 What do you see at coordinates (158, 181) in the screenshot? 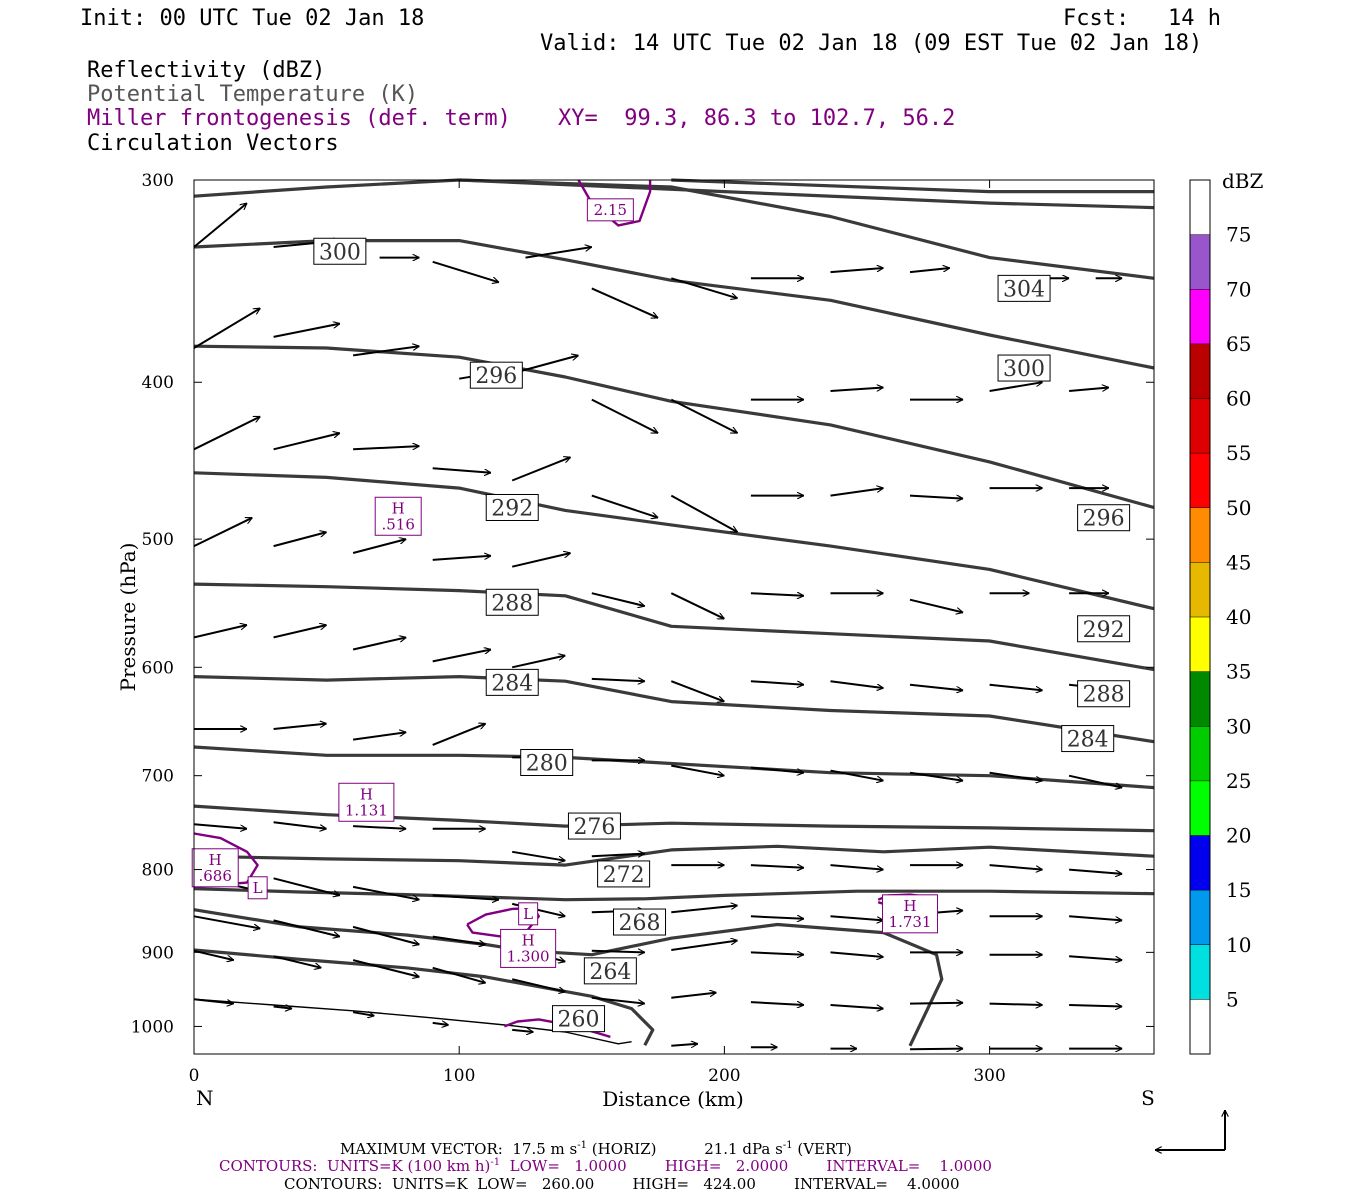
I see `y-tick-label: 300` at bounding box center [158, 181].